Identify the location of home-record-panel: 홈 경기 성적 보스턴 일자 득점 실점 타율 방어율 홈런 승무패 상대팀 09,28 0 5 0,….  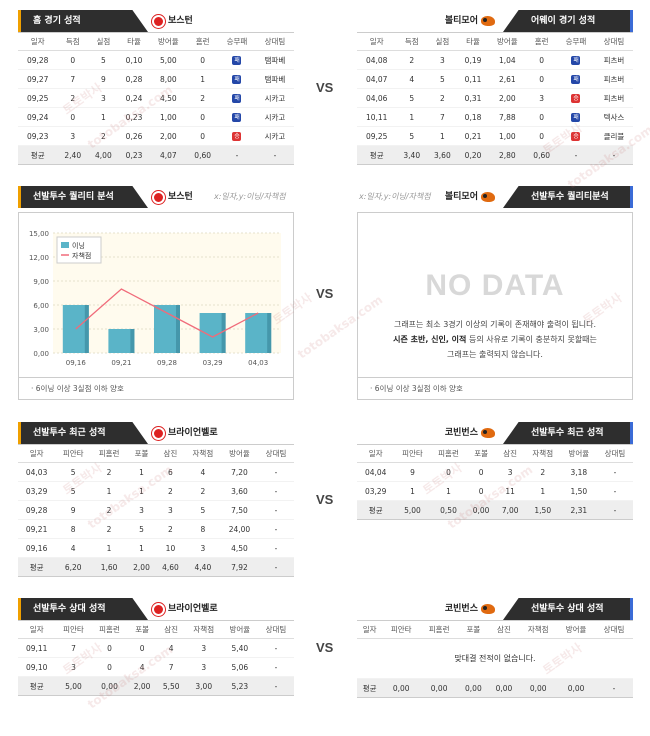
(156, 87).